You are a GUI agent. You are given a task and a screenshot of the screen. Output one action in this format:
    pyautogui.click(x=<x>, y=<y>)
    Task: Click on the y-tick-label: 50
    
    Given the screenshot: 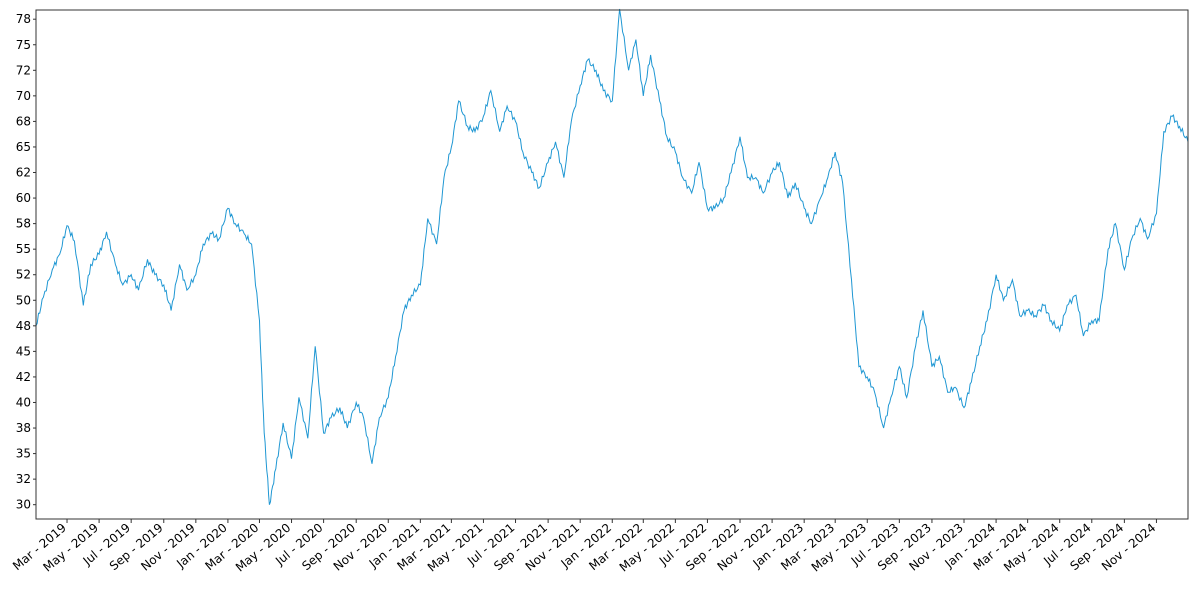 What is the action you would take?
    pyautogui.click(x=23, y=300)
    